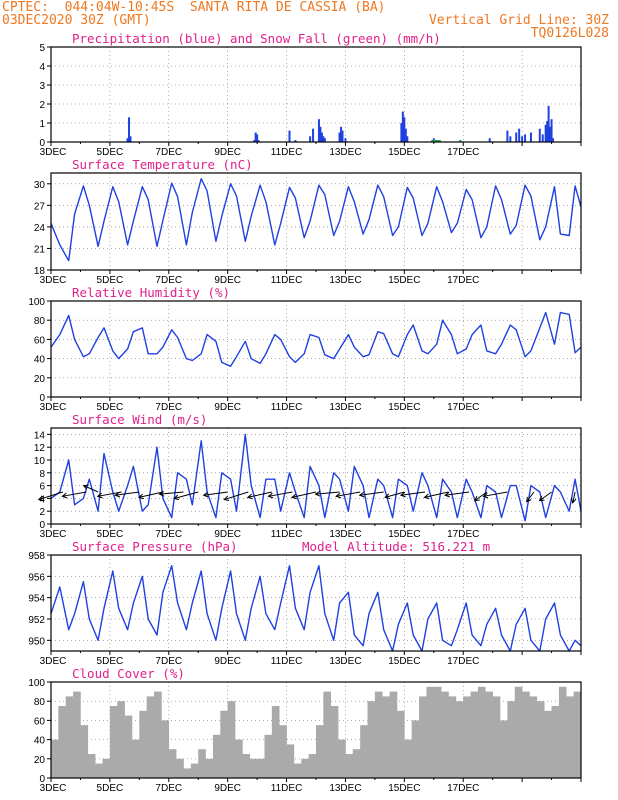 The height and width of the screenshot is (800, 618). What do you see at coordinates (345, 788) in the screenshot?
I see `x-tick-label: 13DEC` at bounding box center [345, 788].